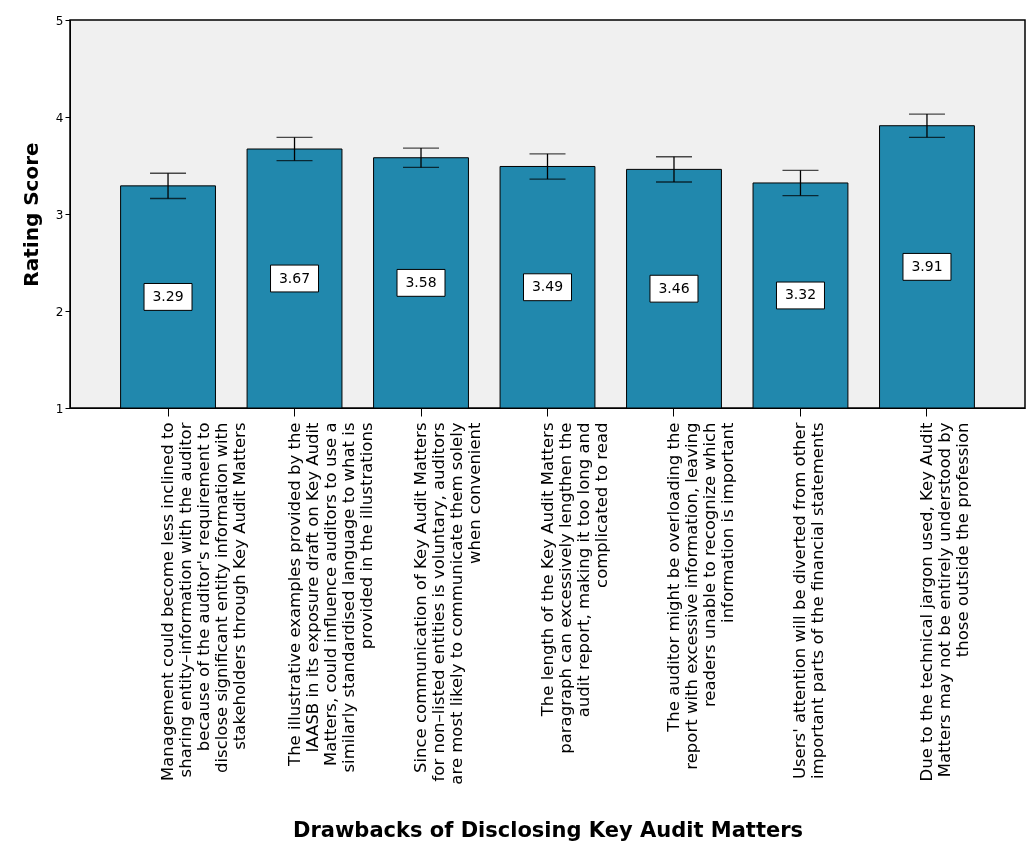  I want to click on data-label: 3.32, so click(800, 294).